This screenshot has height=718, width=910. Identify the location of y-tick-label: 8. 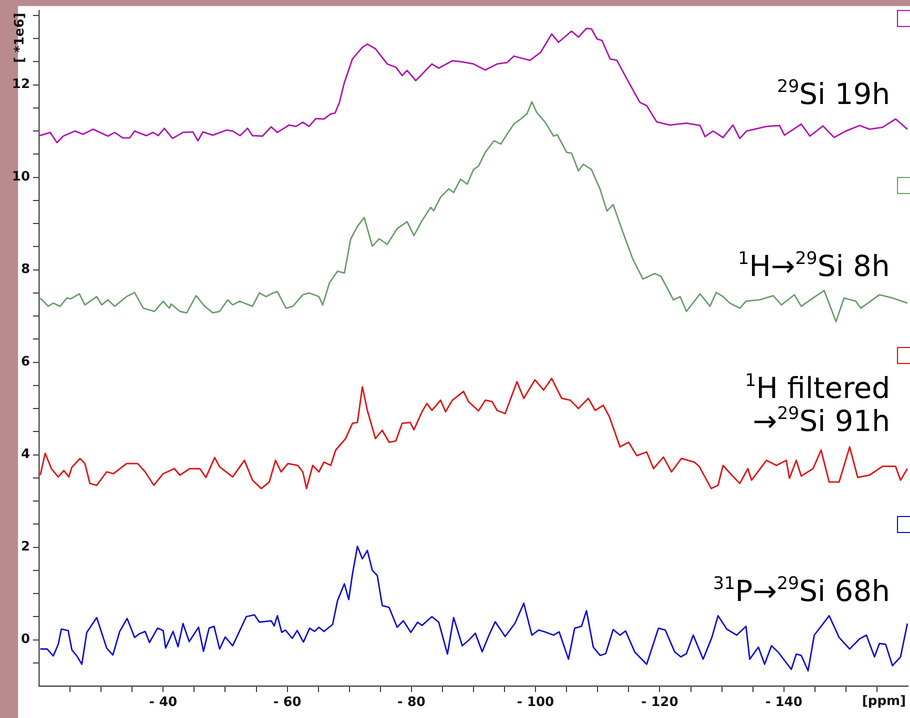
(25, 270).